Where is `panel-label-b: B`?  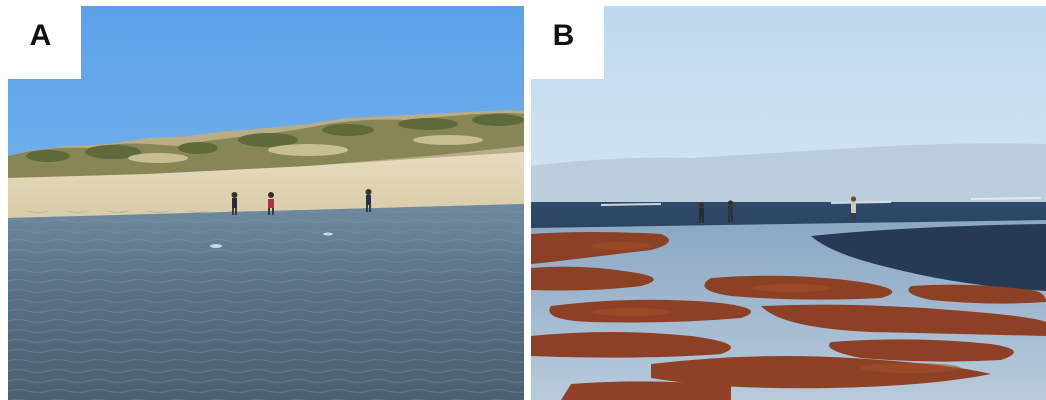
panel-label-b: B is located at coordinates (564, 36).